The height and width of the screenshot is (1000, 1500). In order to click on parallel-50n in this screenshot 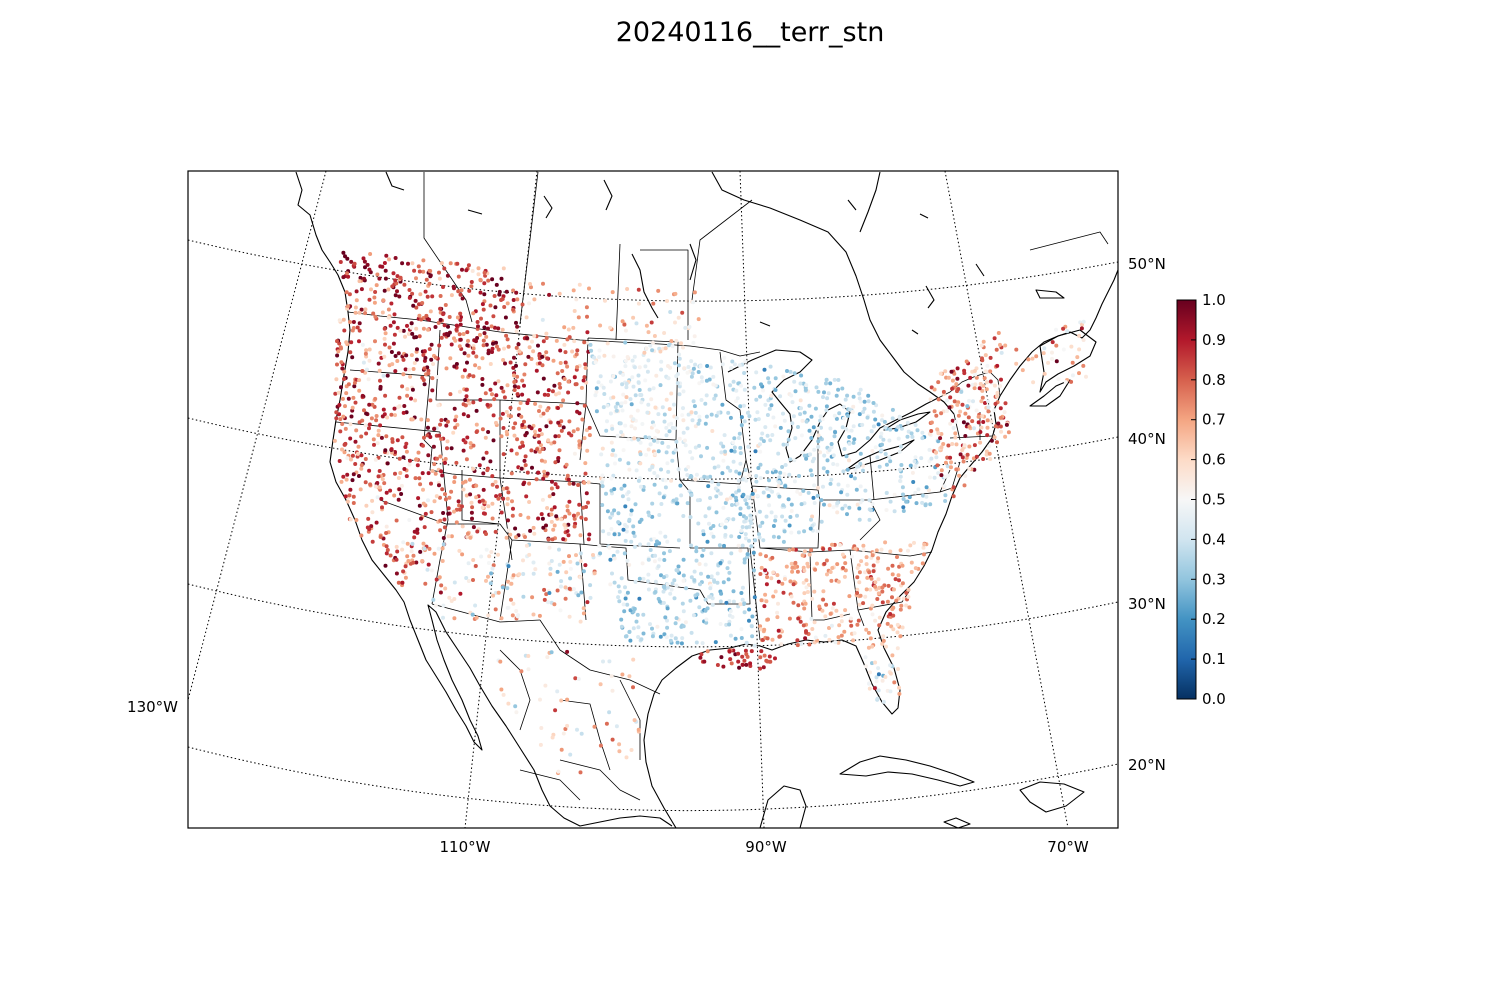, I will do `click(653, 270)`.